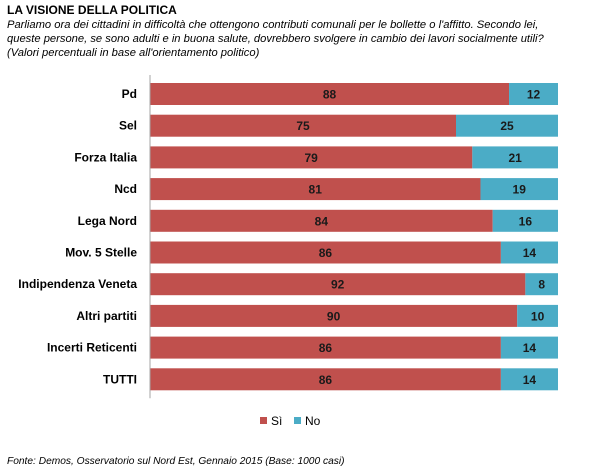  I want to click on data-label: 92, so click(338, 285).